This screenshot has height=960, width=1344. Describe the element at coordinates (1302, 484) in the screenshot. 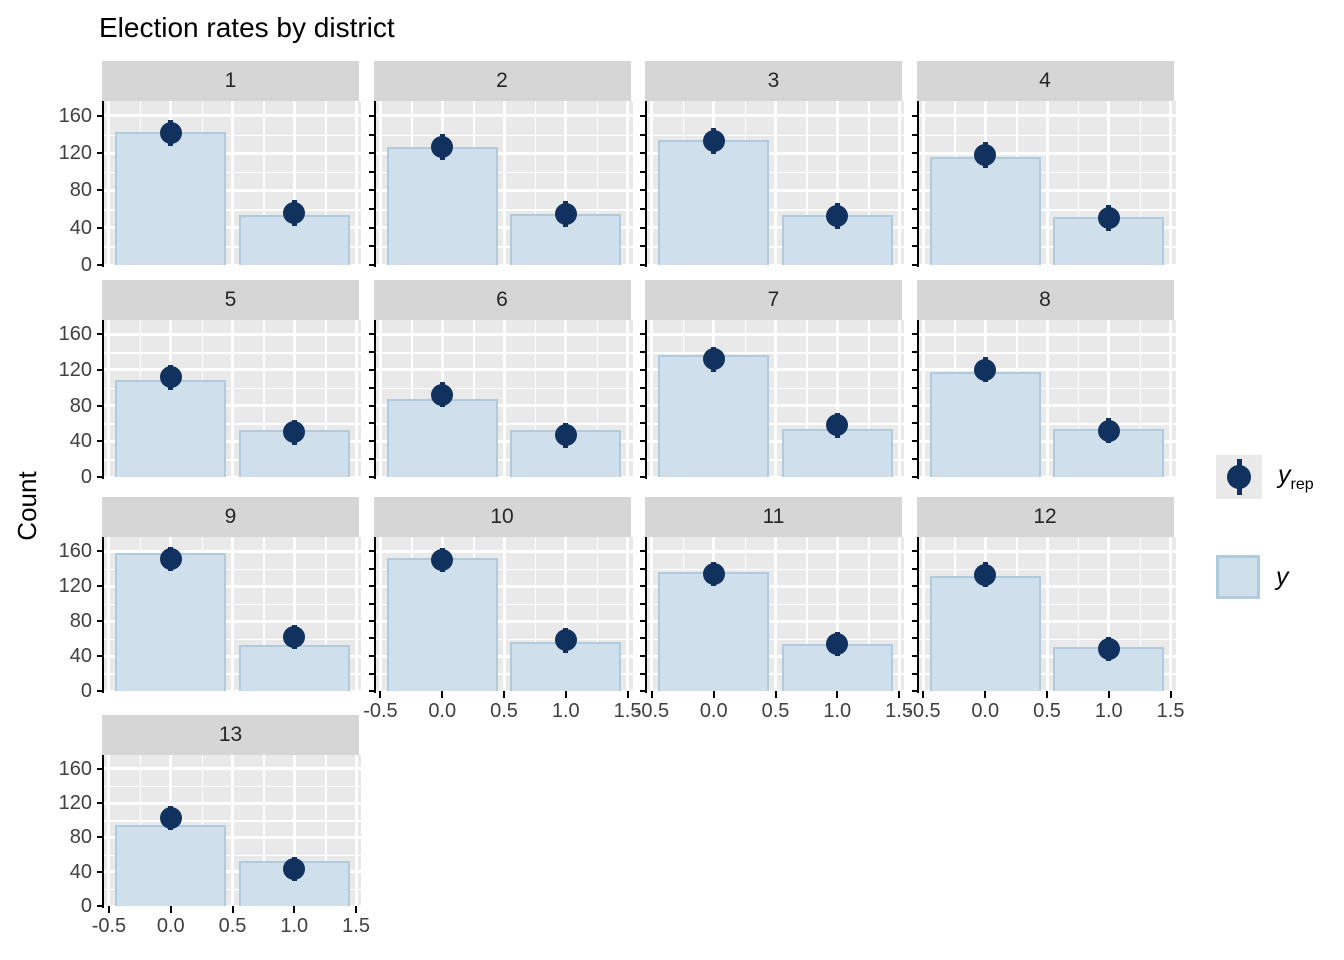

I see `legend-label-yrep-sub: rep` at that location.